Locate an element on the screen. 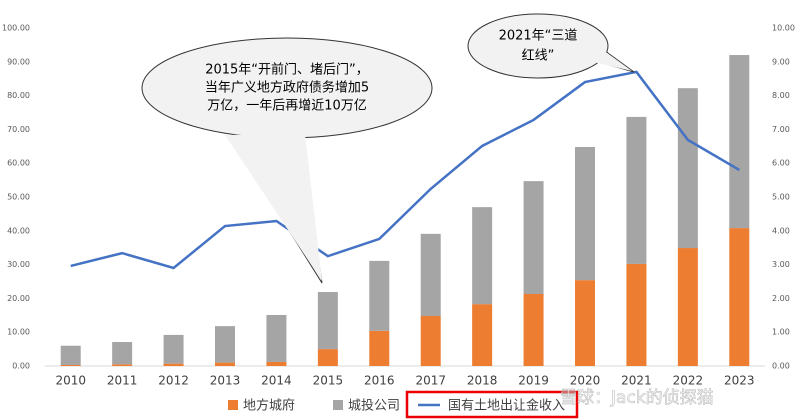  y2-tick-label: 5.00 is located at coordinates (781, 197).